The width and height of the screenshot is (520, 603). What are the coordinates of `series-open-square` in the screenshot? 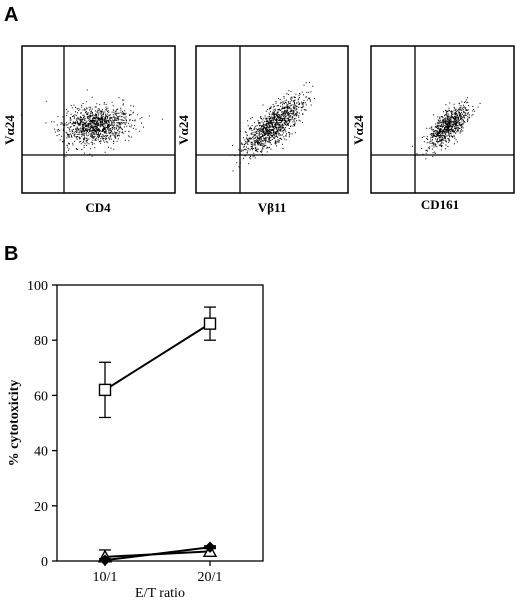 It's located at (157, 362).